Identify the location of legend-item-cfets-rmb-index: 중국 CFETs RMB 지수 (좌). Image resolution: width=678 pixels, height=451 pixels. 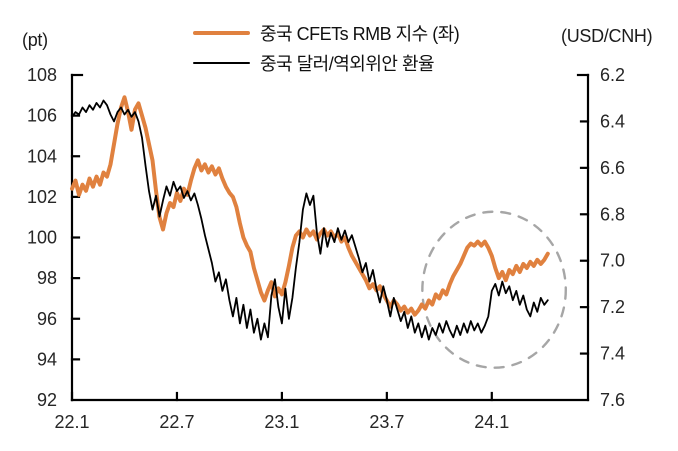
(326, 32).